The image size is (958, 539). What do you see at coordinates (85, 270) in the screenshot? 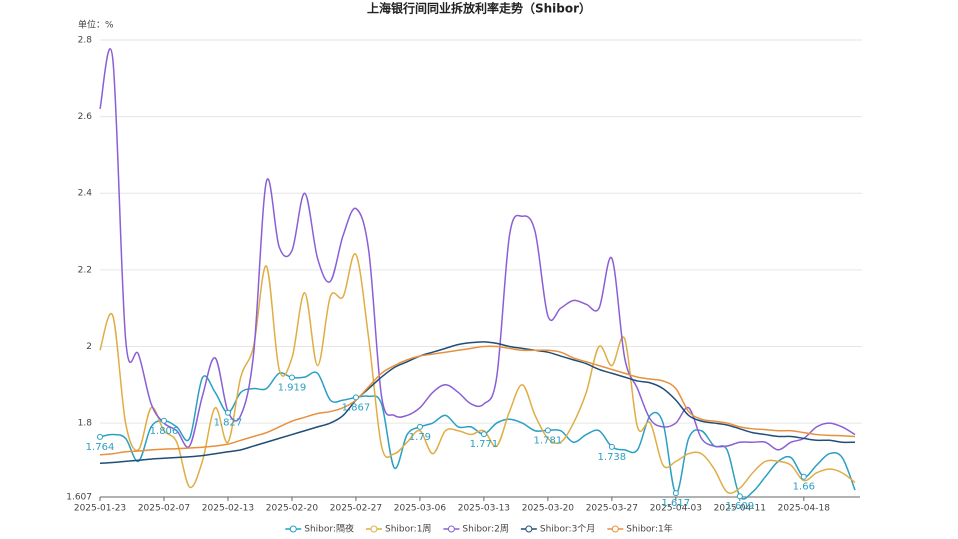
I see `y-tick-label: 2.2` at bounding box center [85, 270].